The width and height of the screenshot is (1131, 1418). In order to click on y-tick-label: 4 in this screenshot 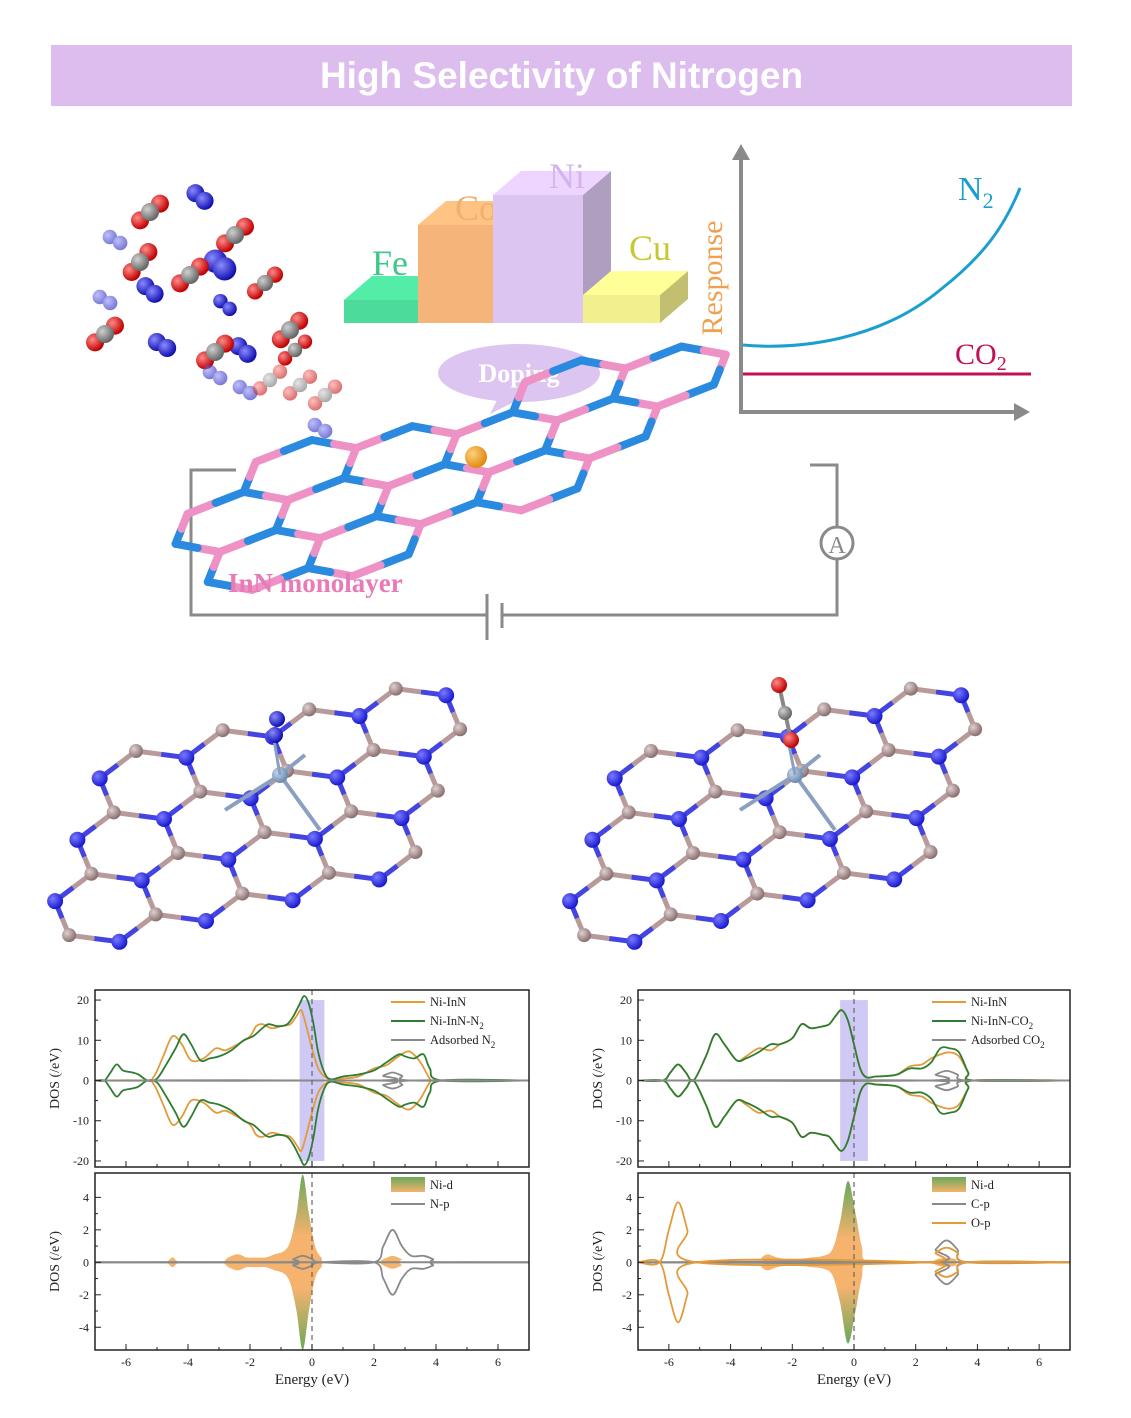, I will do `click(629, 1197)`.